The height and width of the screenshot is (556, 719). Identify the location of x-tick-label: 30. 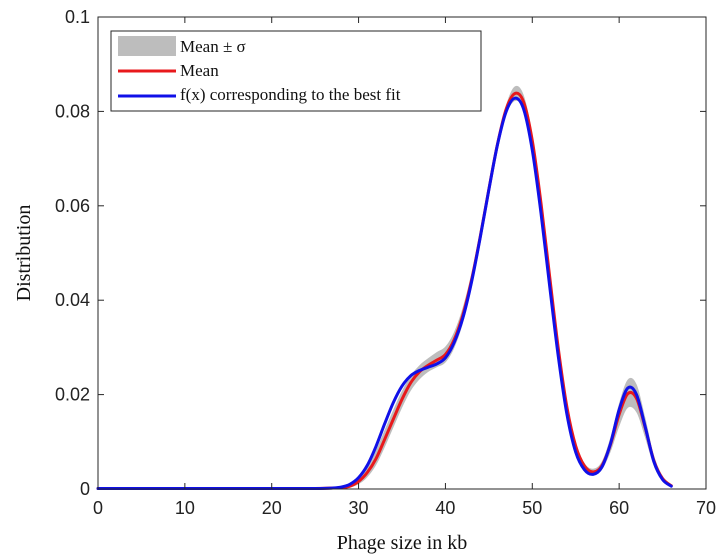
(359, 508).